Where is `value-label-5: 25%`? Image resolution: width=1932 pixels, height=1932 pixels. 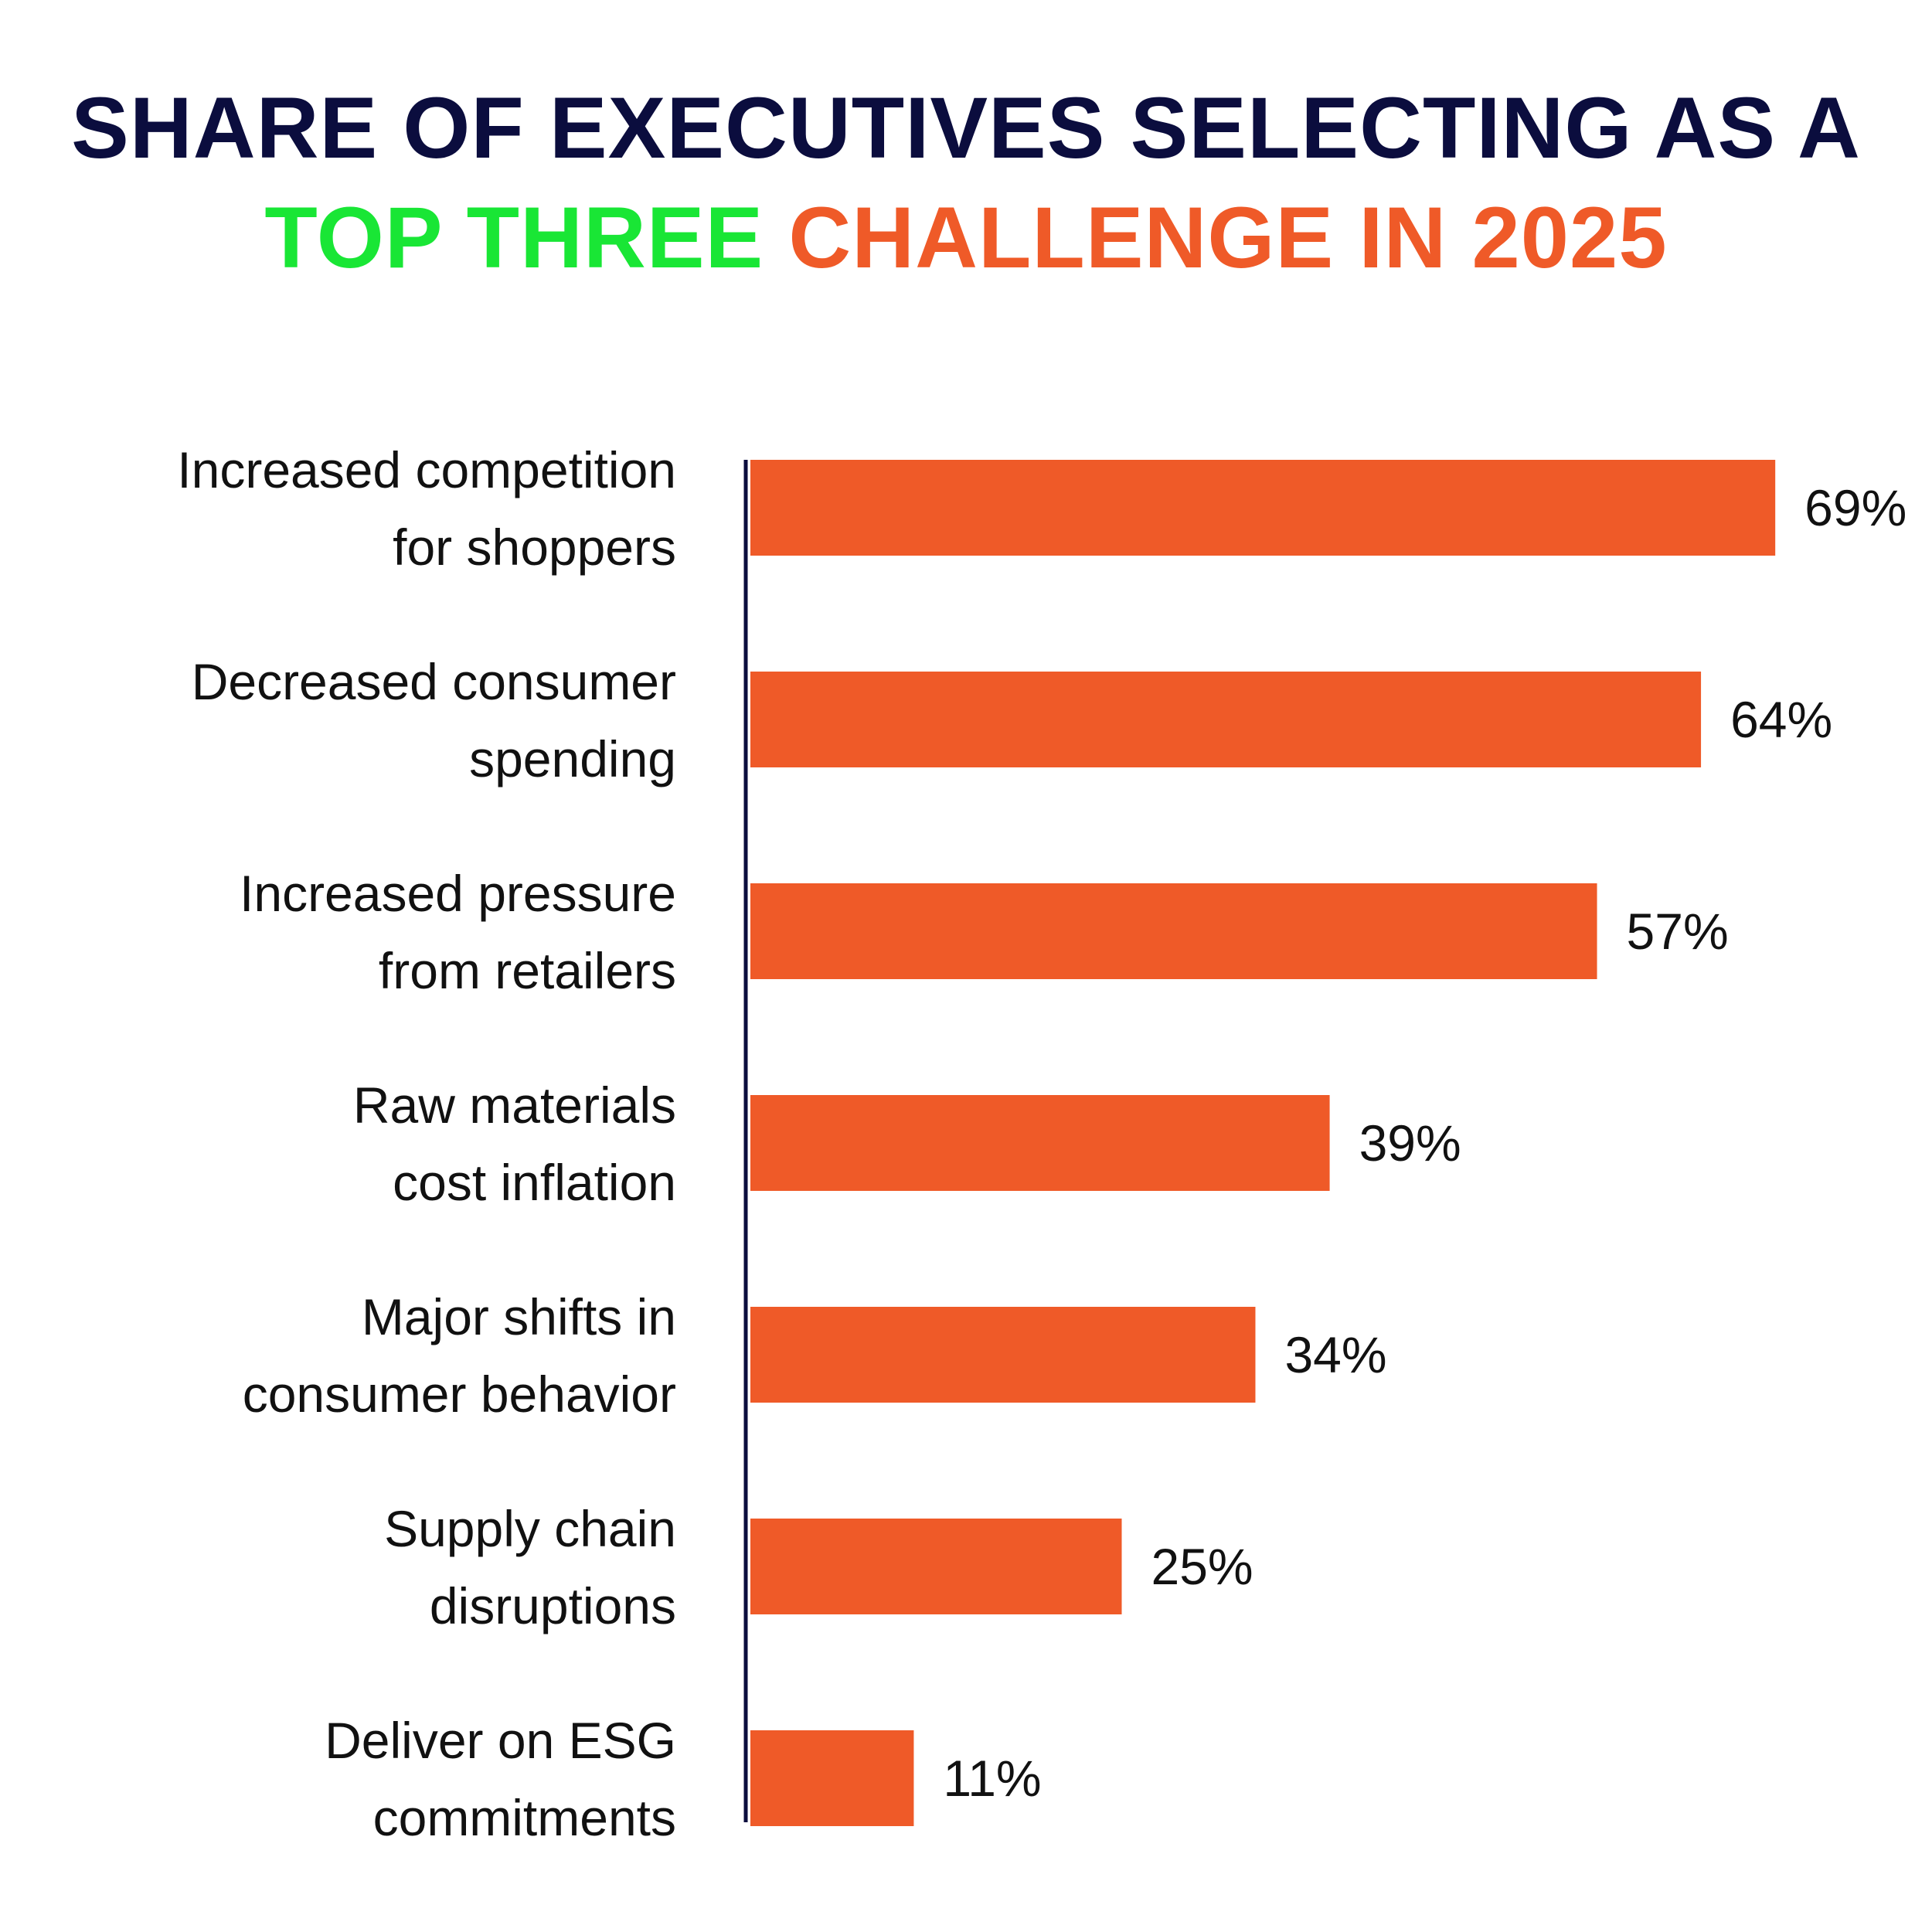
value-label-5: 25% is located at coordinates (1202, 1567).